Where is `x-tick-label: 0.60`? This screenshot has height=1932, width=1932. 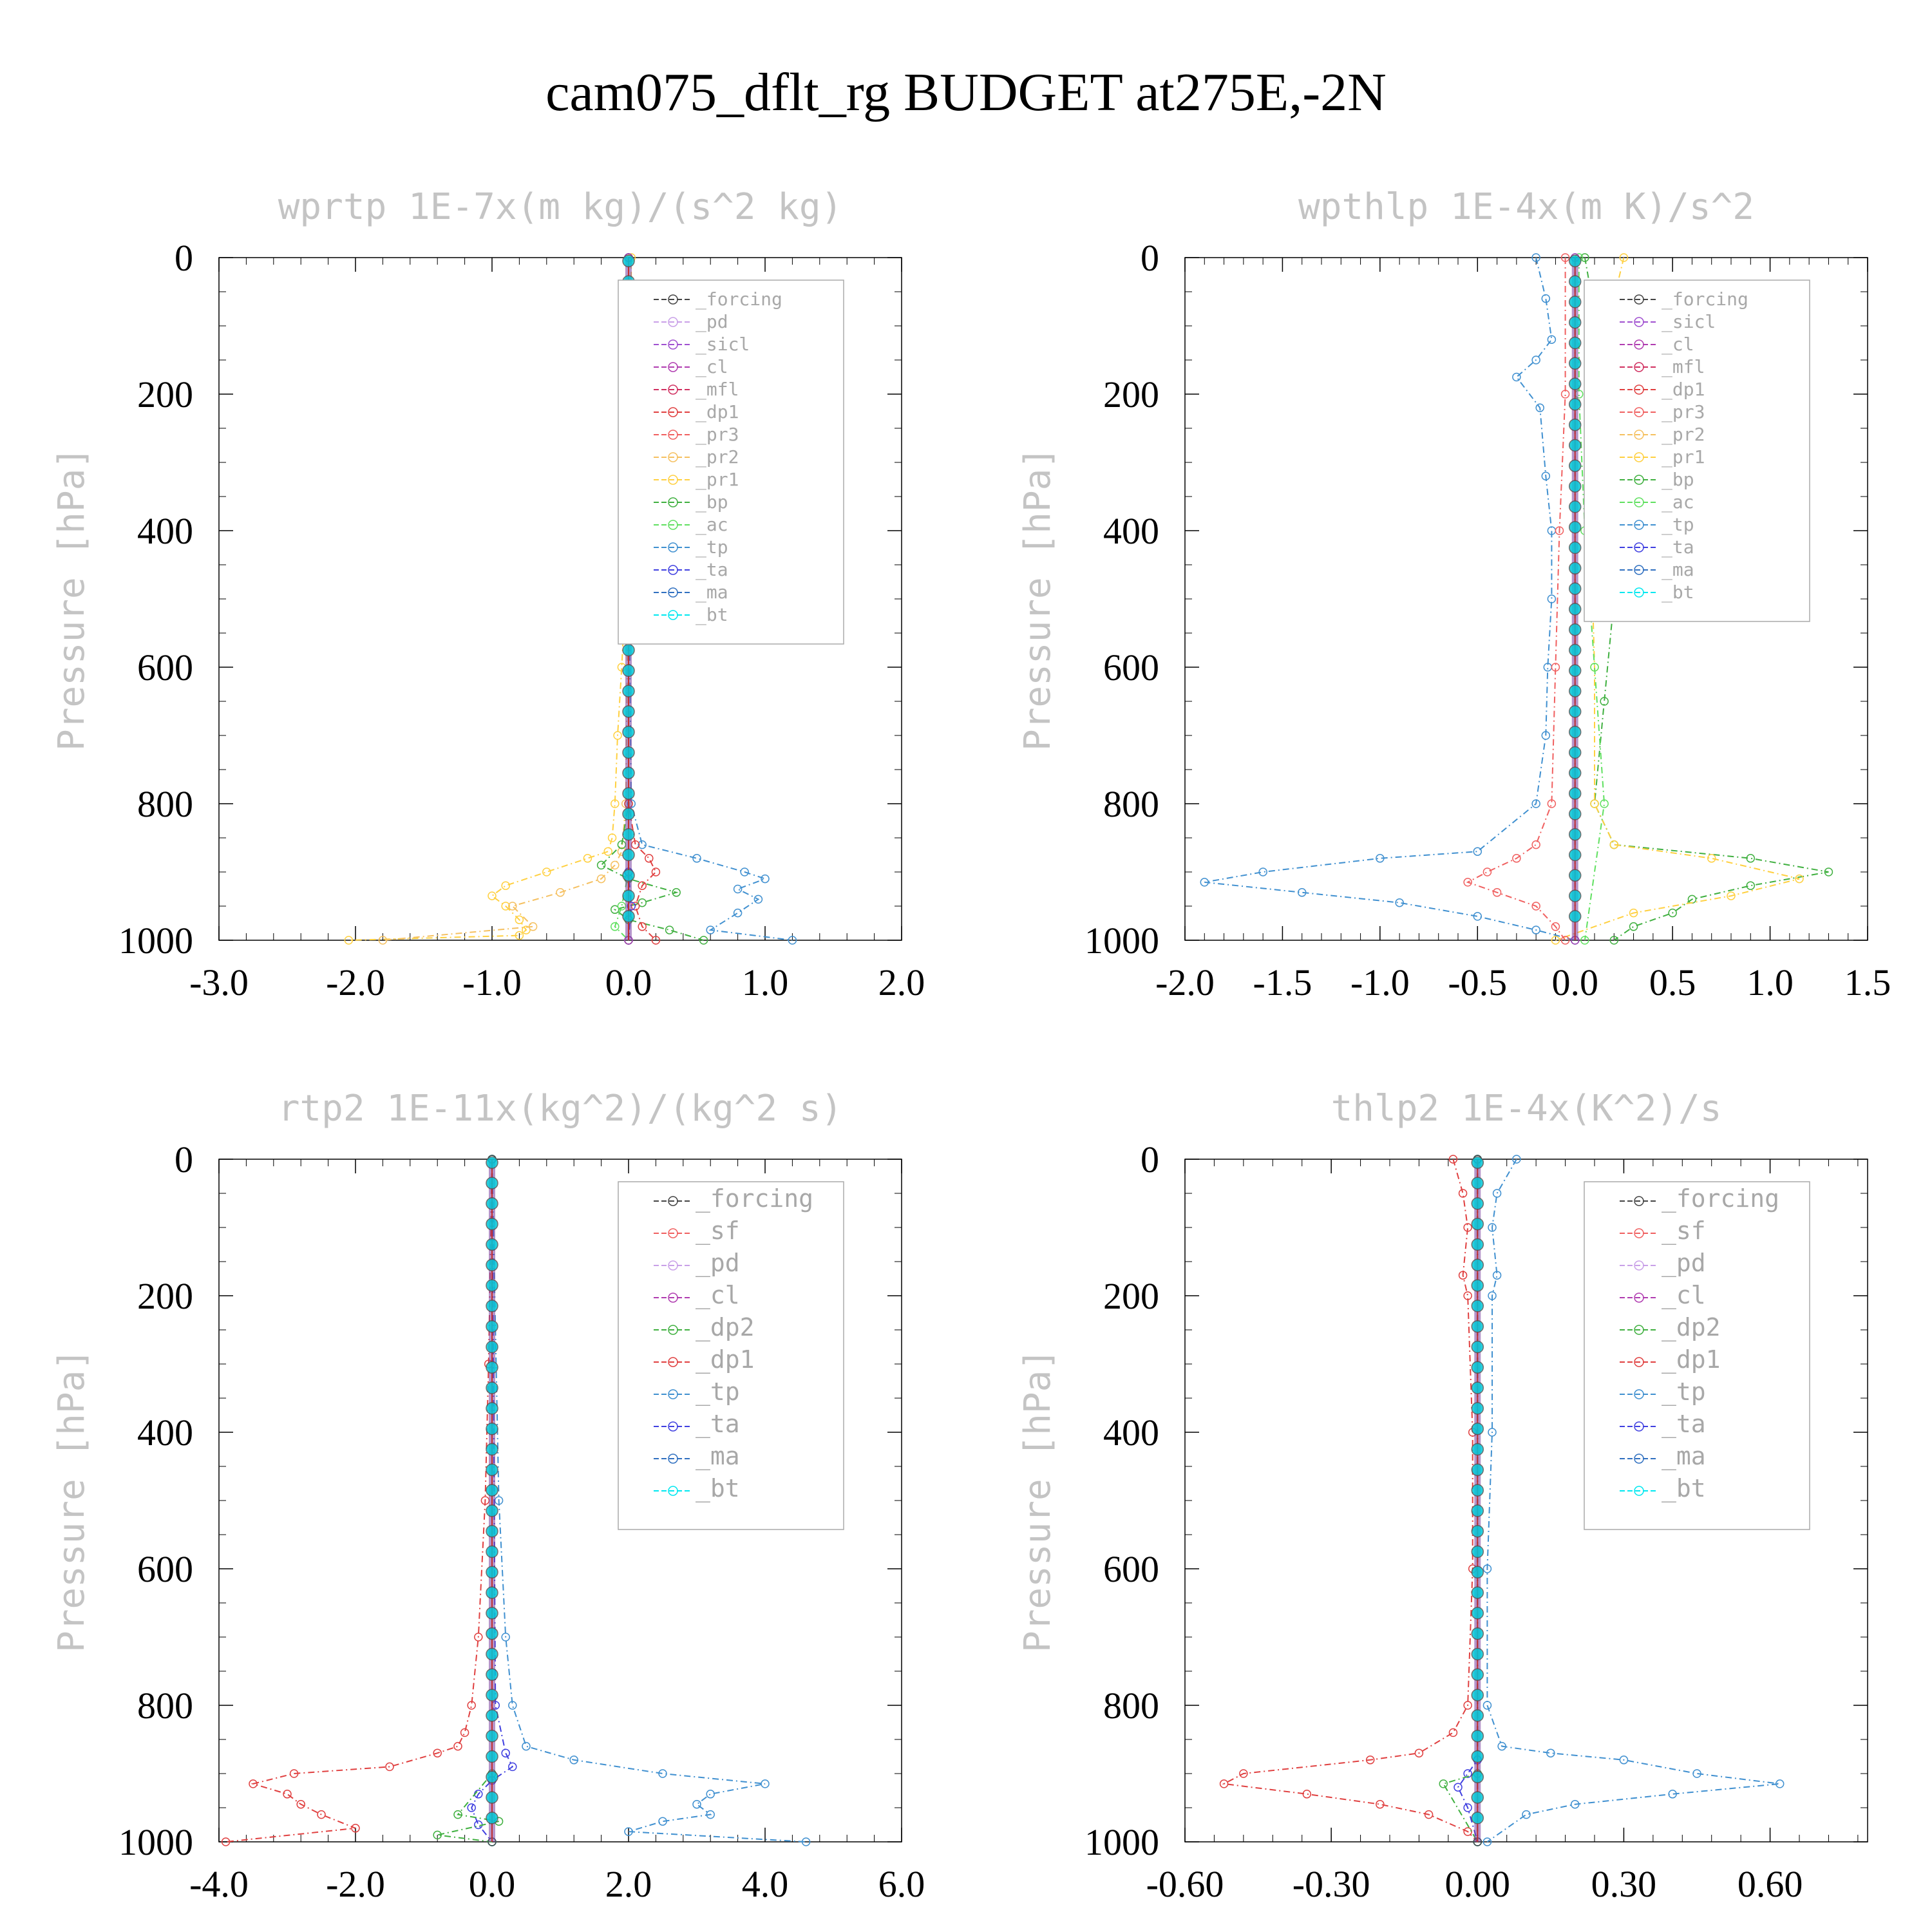
x-tick-label: 0.60 is located at coordinates (1770, 1884).